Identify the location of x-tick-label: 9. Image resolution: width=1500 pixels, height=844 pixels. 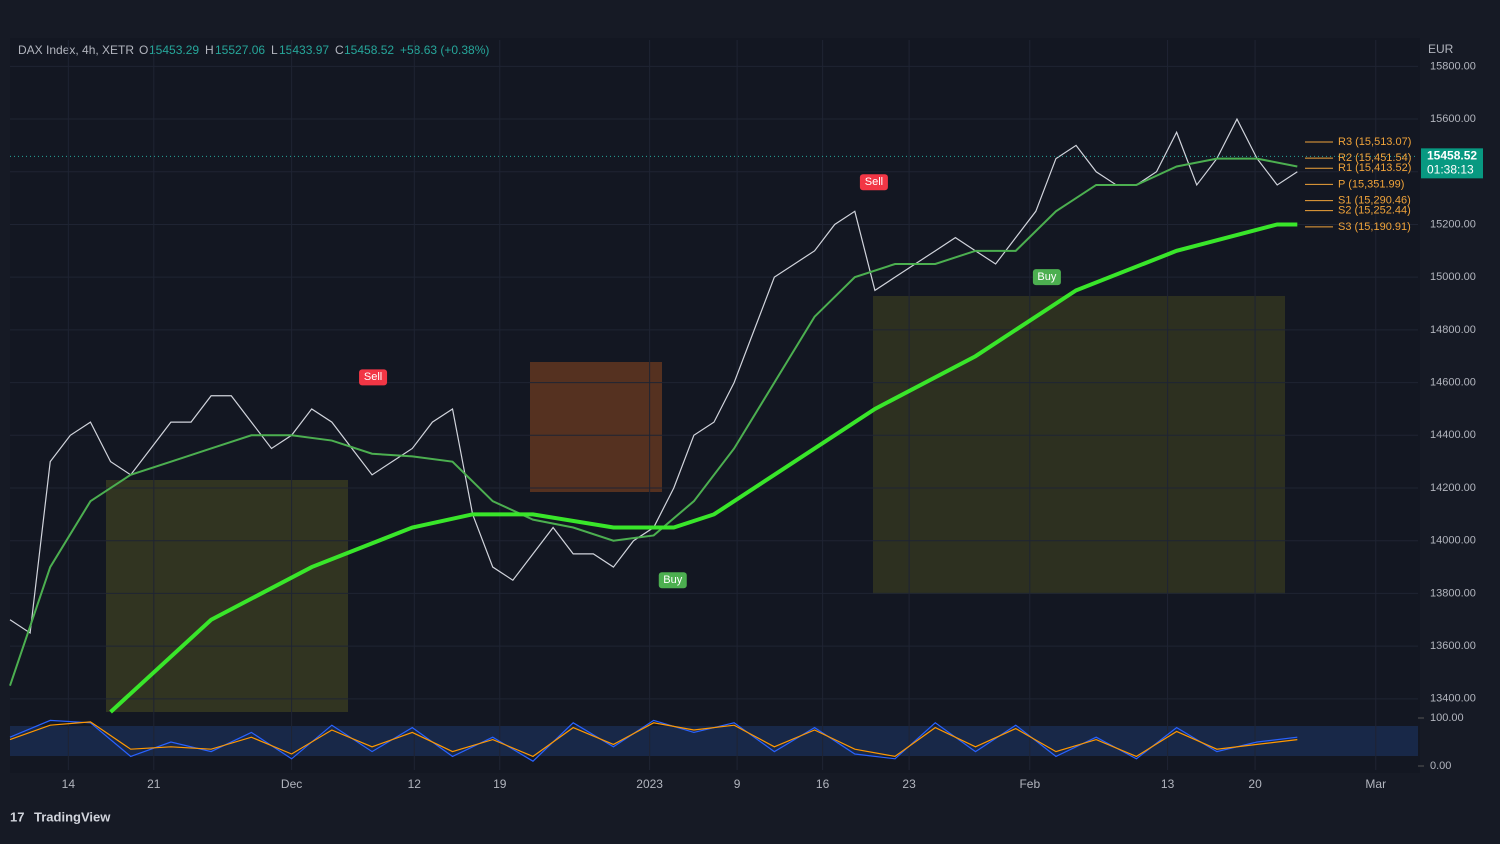
(737, 784).